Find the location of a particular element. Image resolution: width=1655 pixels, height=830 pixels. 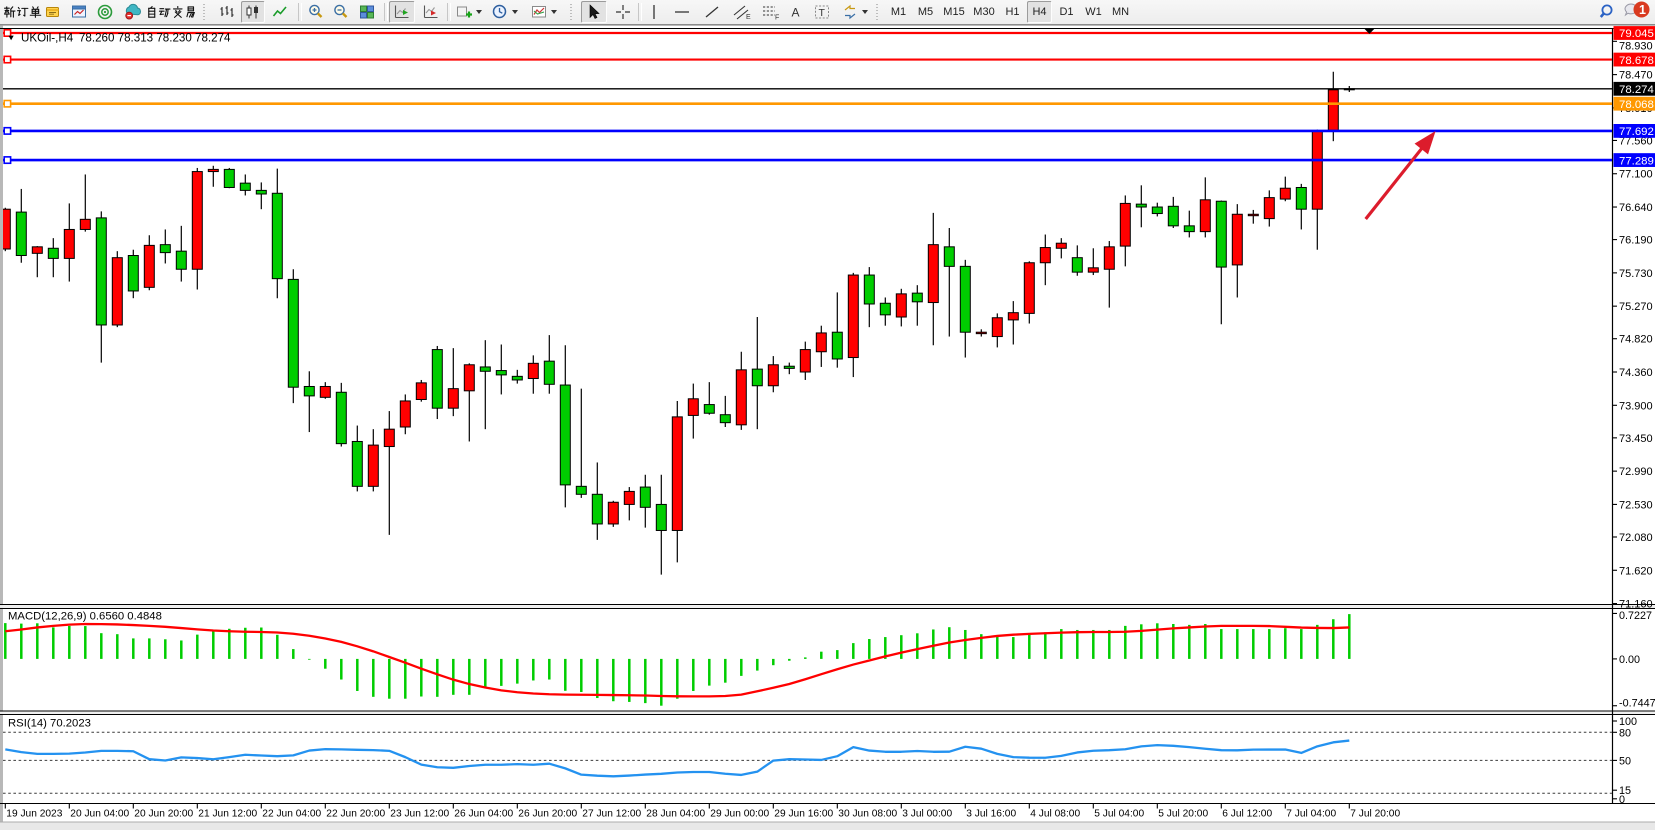

add-indicator-button is located at coordinates (468, 12).